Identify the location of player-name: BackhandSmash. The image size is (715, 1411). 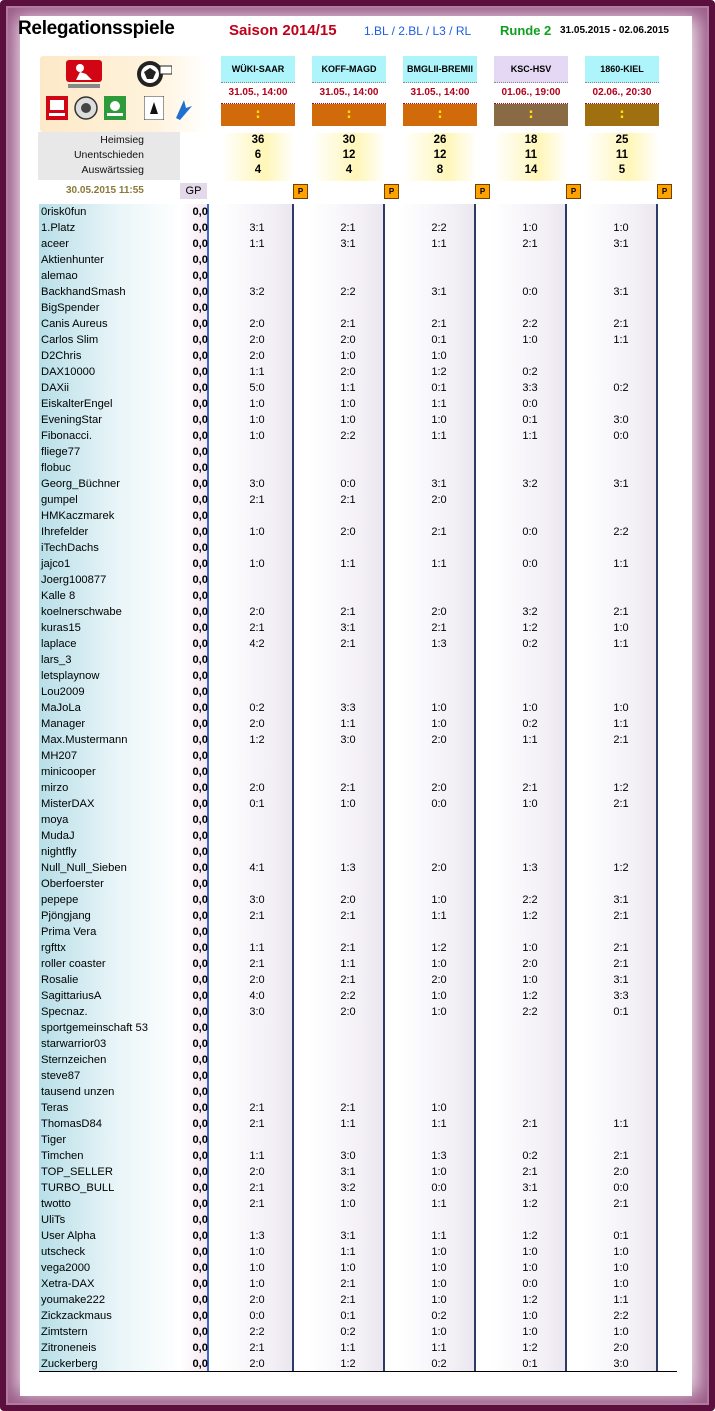
(83, 292).